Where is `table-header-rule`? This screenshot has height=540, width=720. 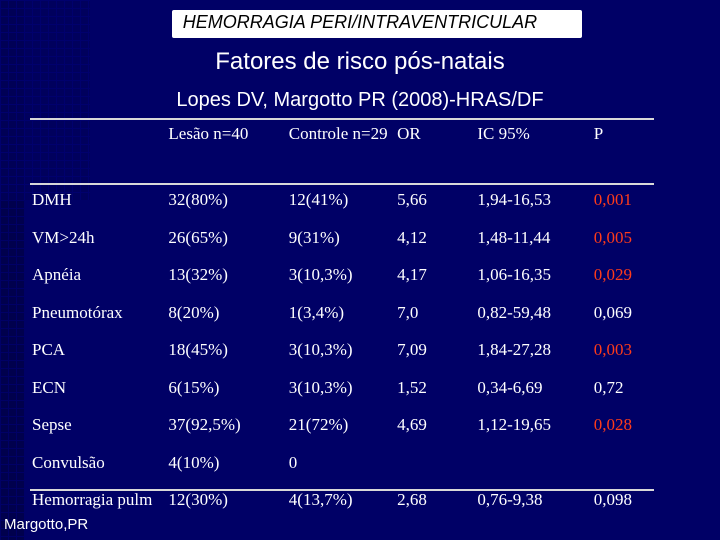
table-header-rule is located at coordinates (342, 184).